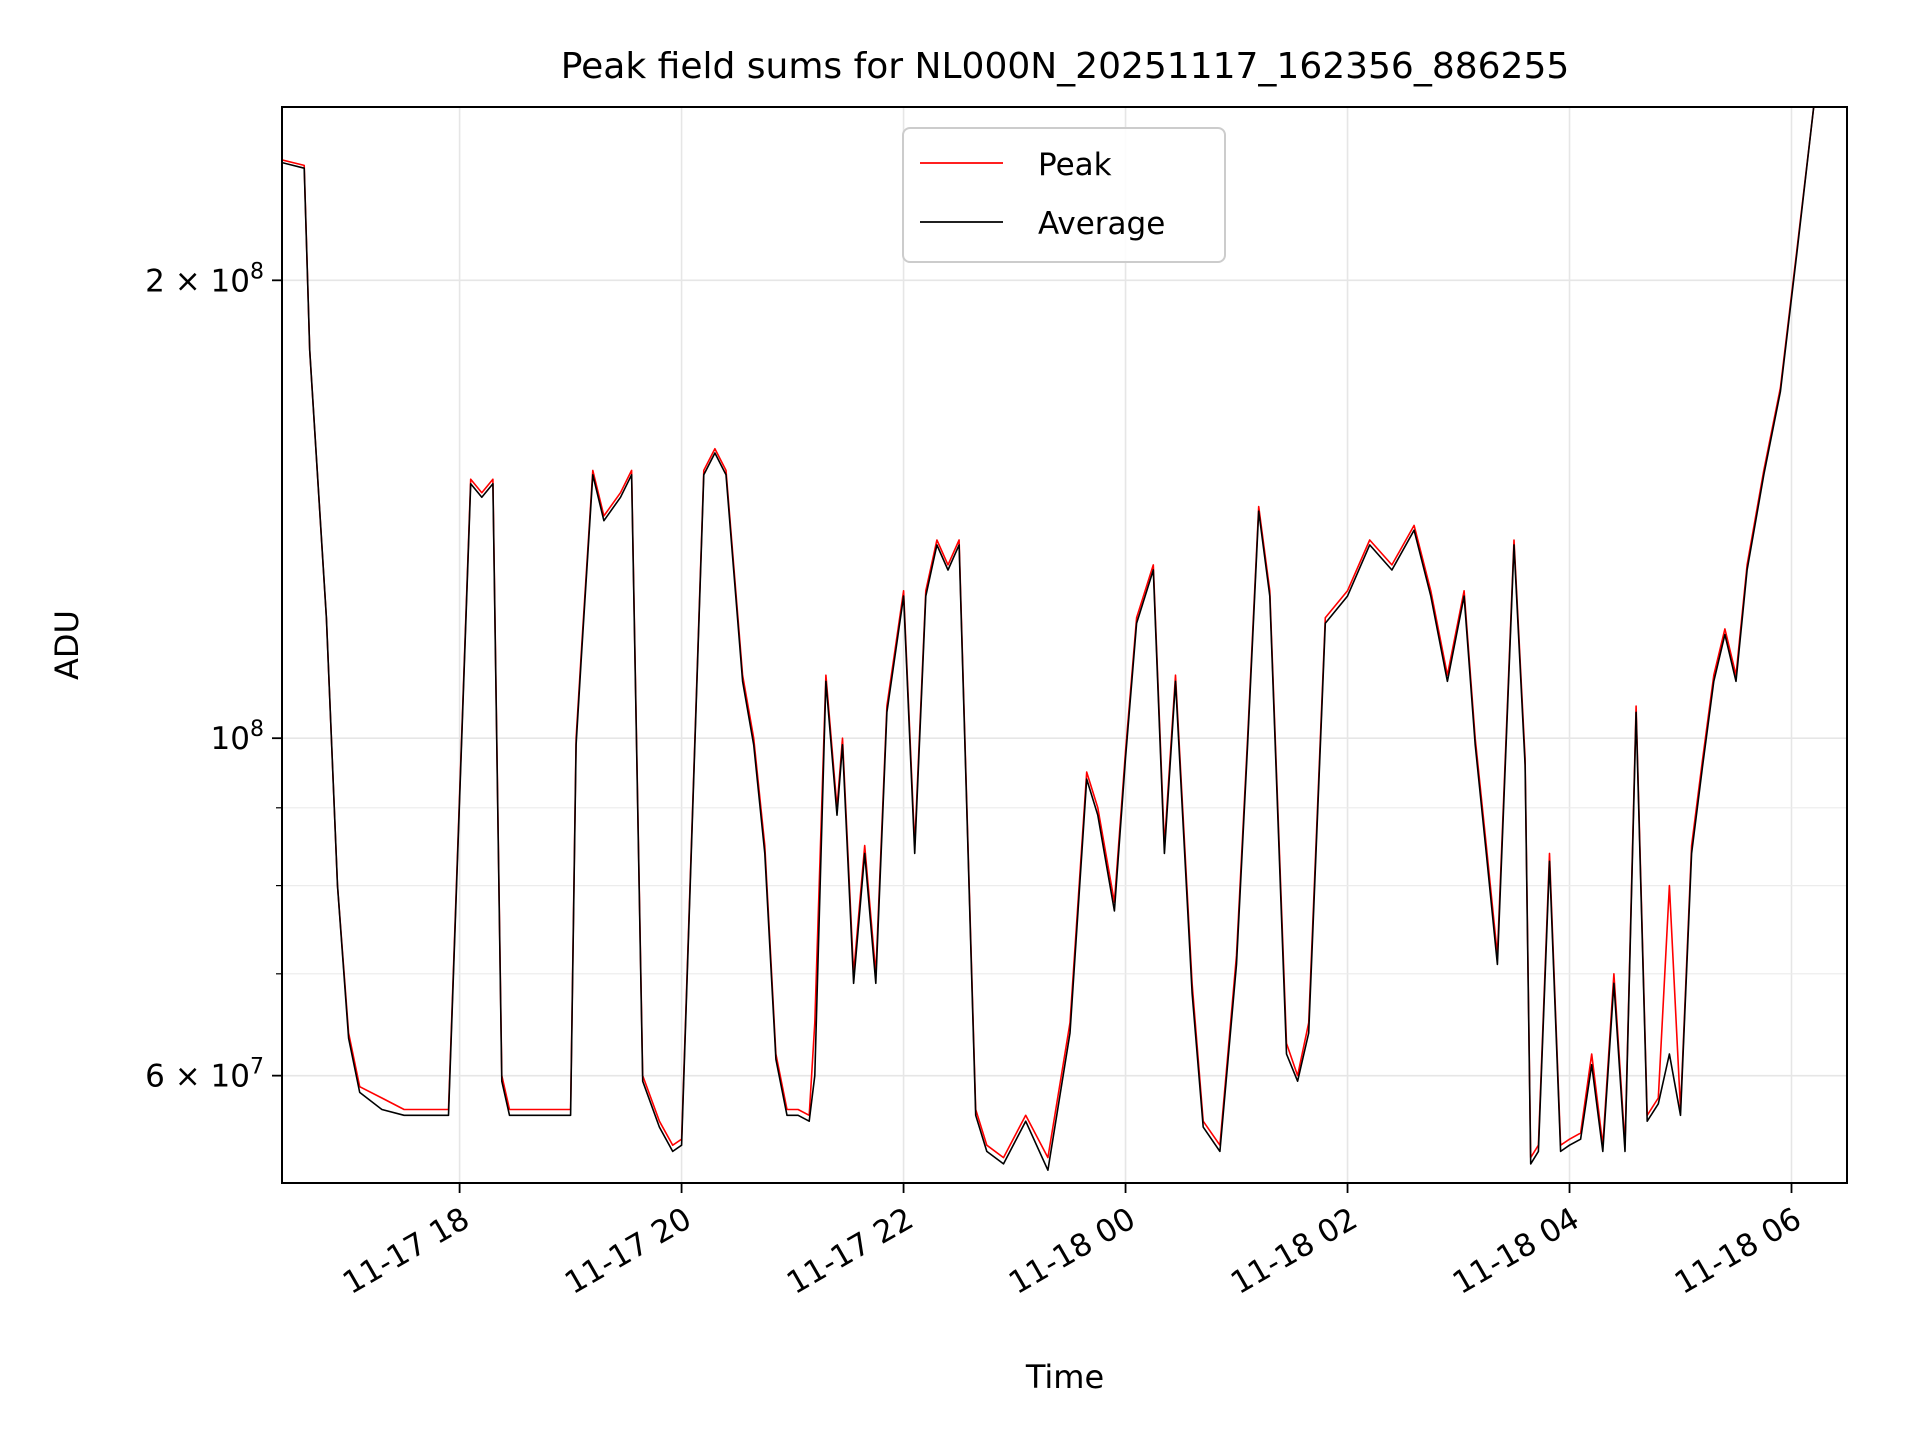 The width and height of the screenshot is (1920, 1440). What do you see at coordinates (213, 677) in the screenshot?
I see `y-axis-ticks: 2 × 108 108 6 × 107` at bounding box center [213, 677].